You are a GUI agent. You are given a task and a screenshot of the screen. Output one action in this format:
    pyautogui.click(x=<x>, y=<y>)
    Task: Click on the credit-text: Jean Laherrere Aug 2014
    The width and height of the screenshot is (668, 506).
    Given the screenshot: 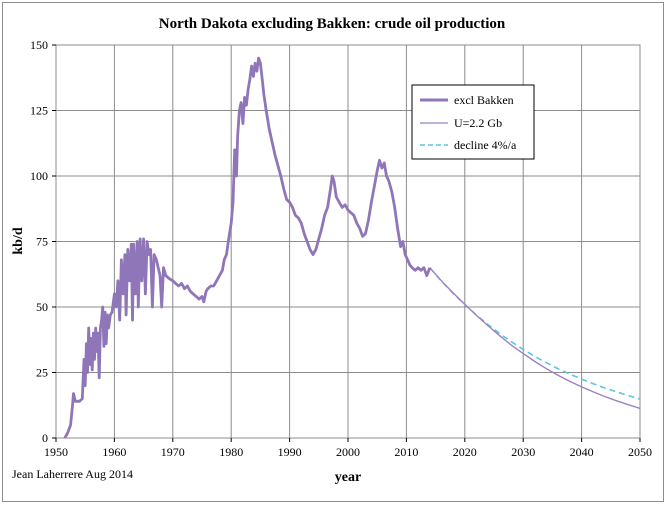 What is the action you would take?
    pyautogui.click(x=72, y=474)
    